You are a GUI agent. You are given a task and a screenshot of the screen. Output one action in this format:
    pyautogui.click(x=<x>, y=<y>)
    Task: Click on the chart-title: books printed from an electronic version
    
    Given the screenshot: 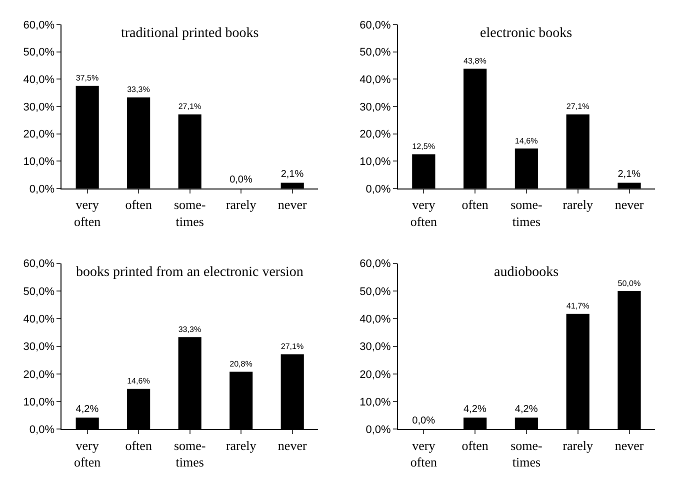 What is the action you would take?
    pyautogui.click(x=190, y=272)
    